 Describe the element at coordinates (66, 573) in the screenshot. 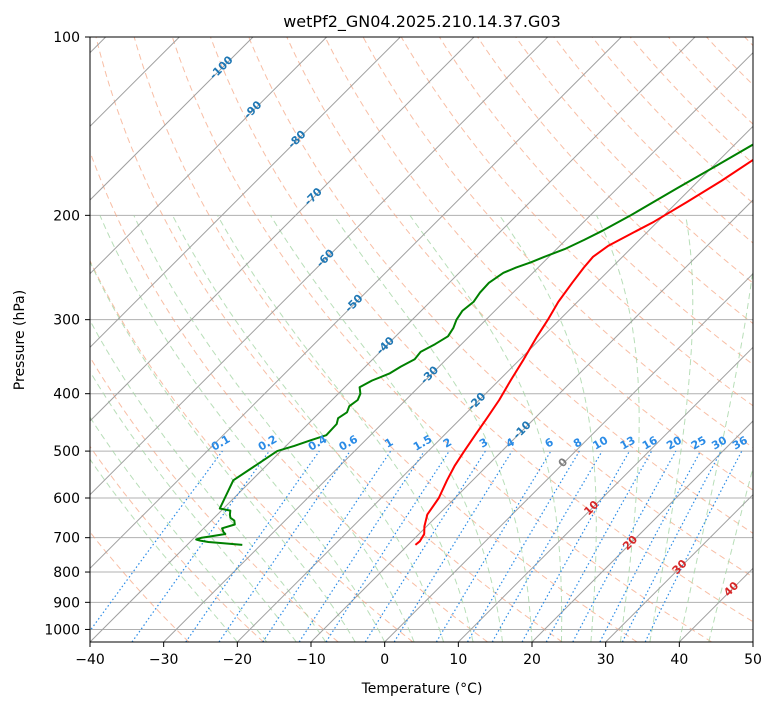

I see `y-tick-label: 800` at that location.